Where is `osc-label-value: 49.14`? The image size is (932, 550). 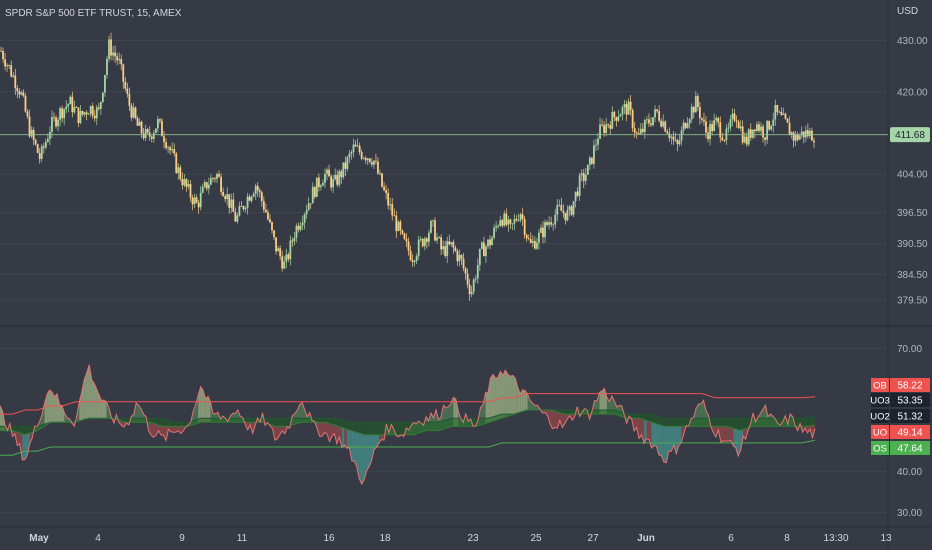 osc-label-value: 49.14 is located at coordinates (909, 433).